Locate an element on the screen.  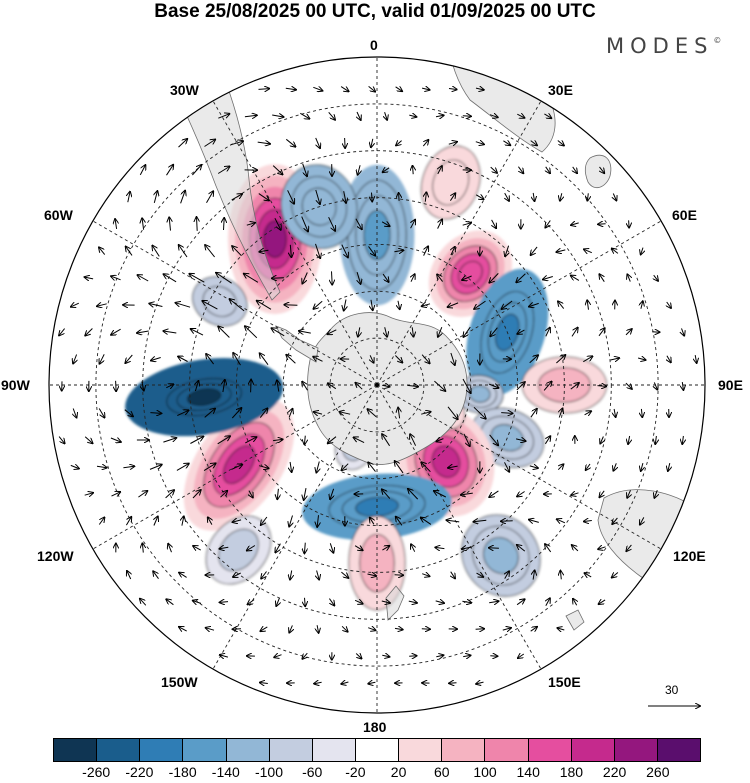
meridian-line is located at coordinates (459, 527).